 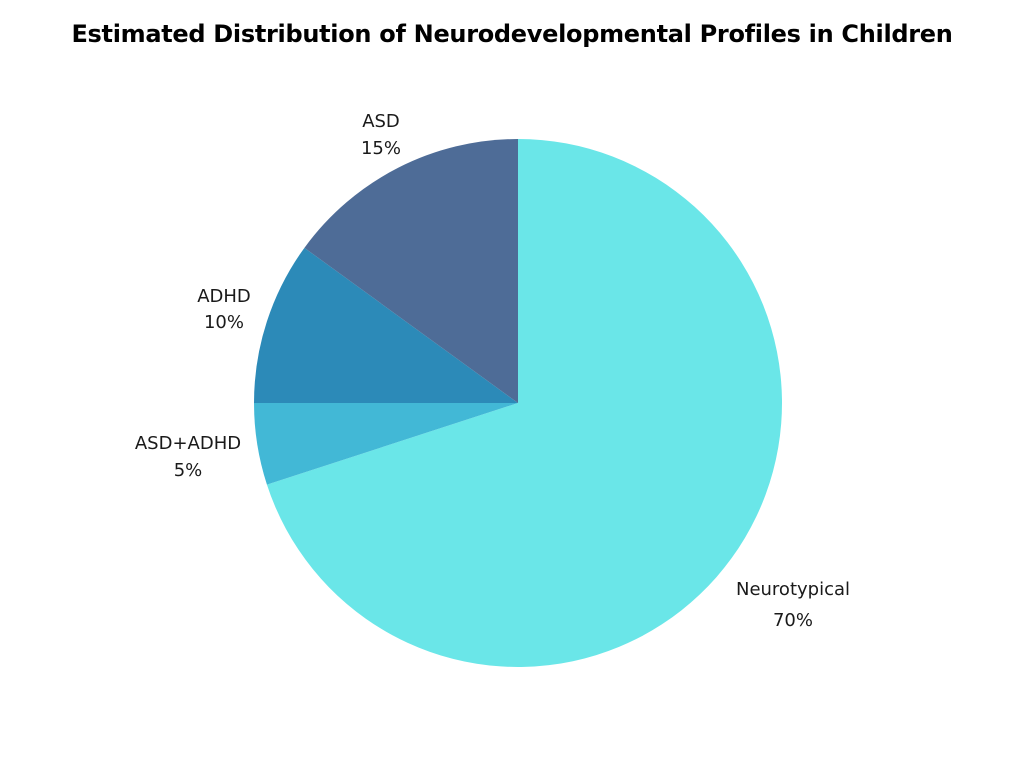 What do you see at coordinates (386, 325) in the screenshot?
I see `pie-slice-adhd` at bounding box center [386, 325].